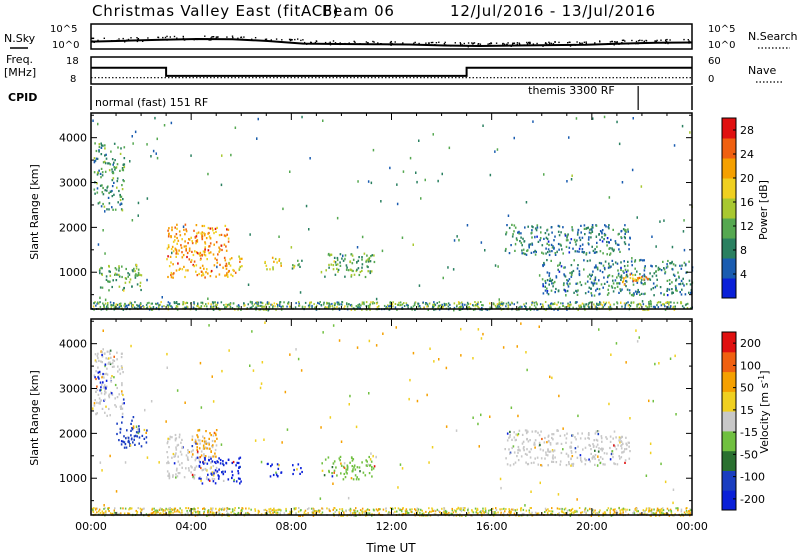 This screenshot has height=554, width=800. What do you see at coordinates (692, 526) in the screenshot?
I see `x-tick-label: 00:00` at bounding box center [692, 526].